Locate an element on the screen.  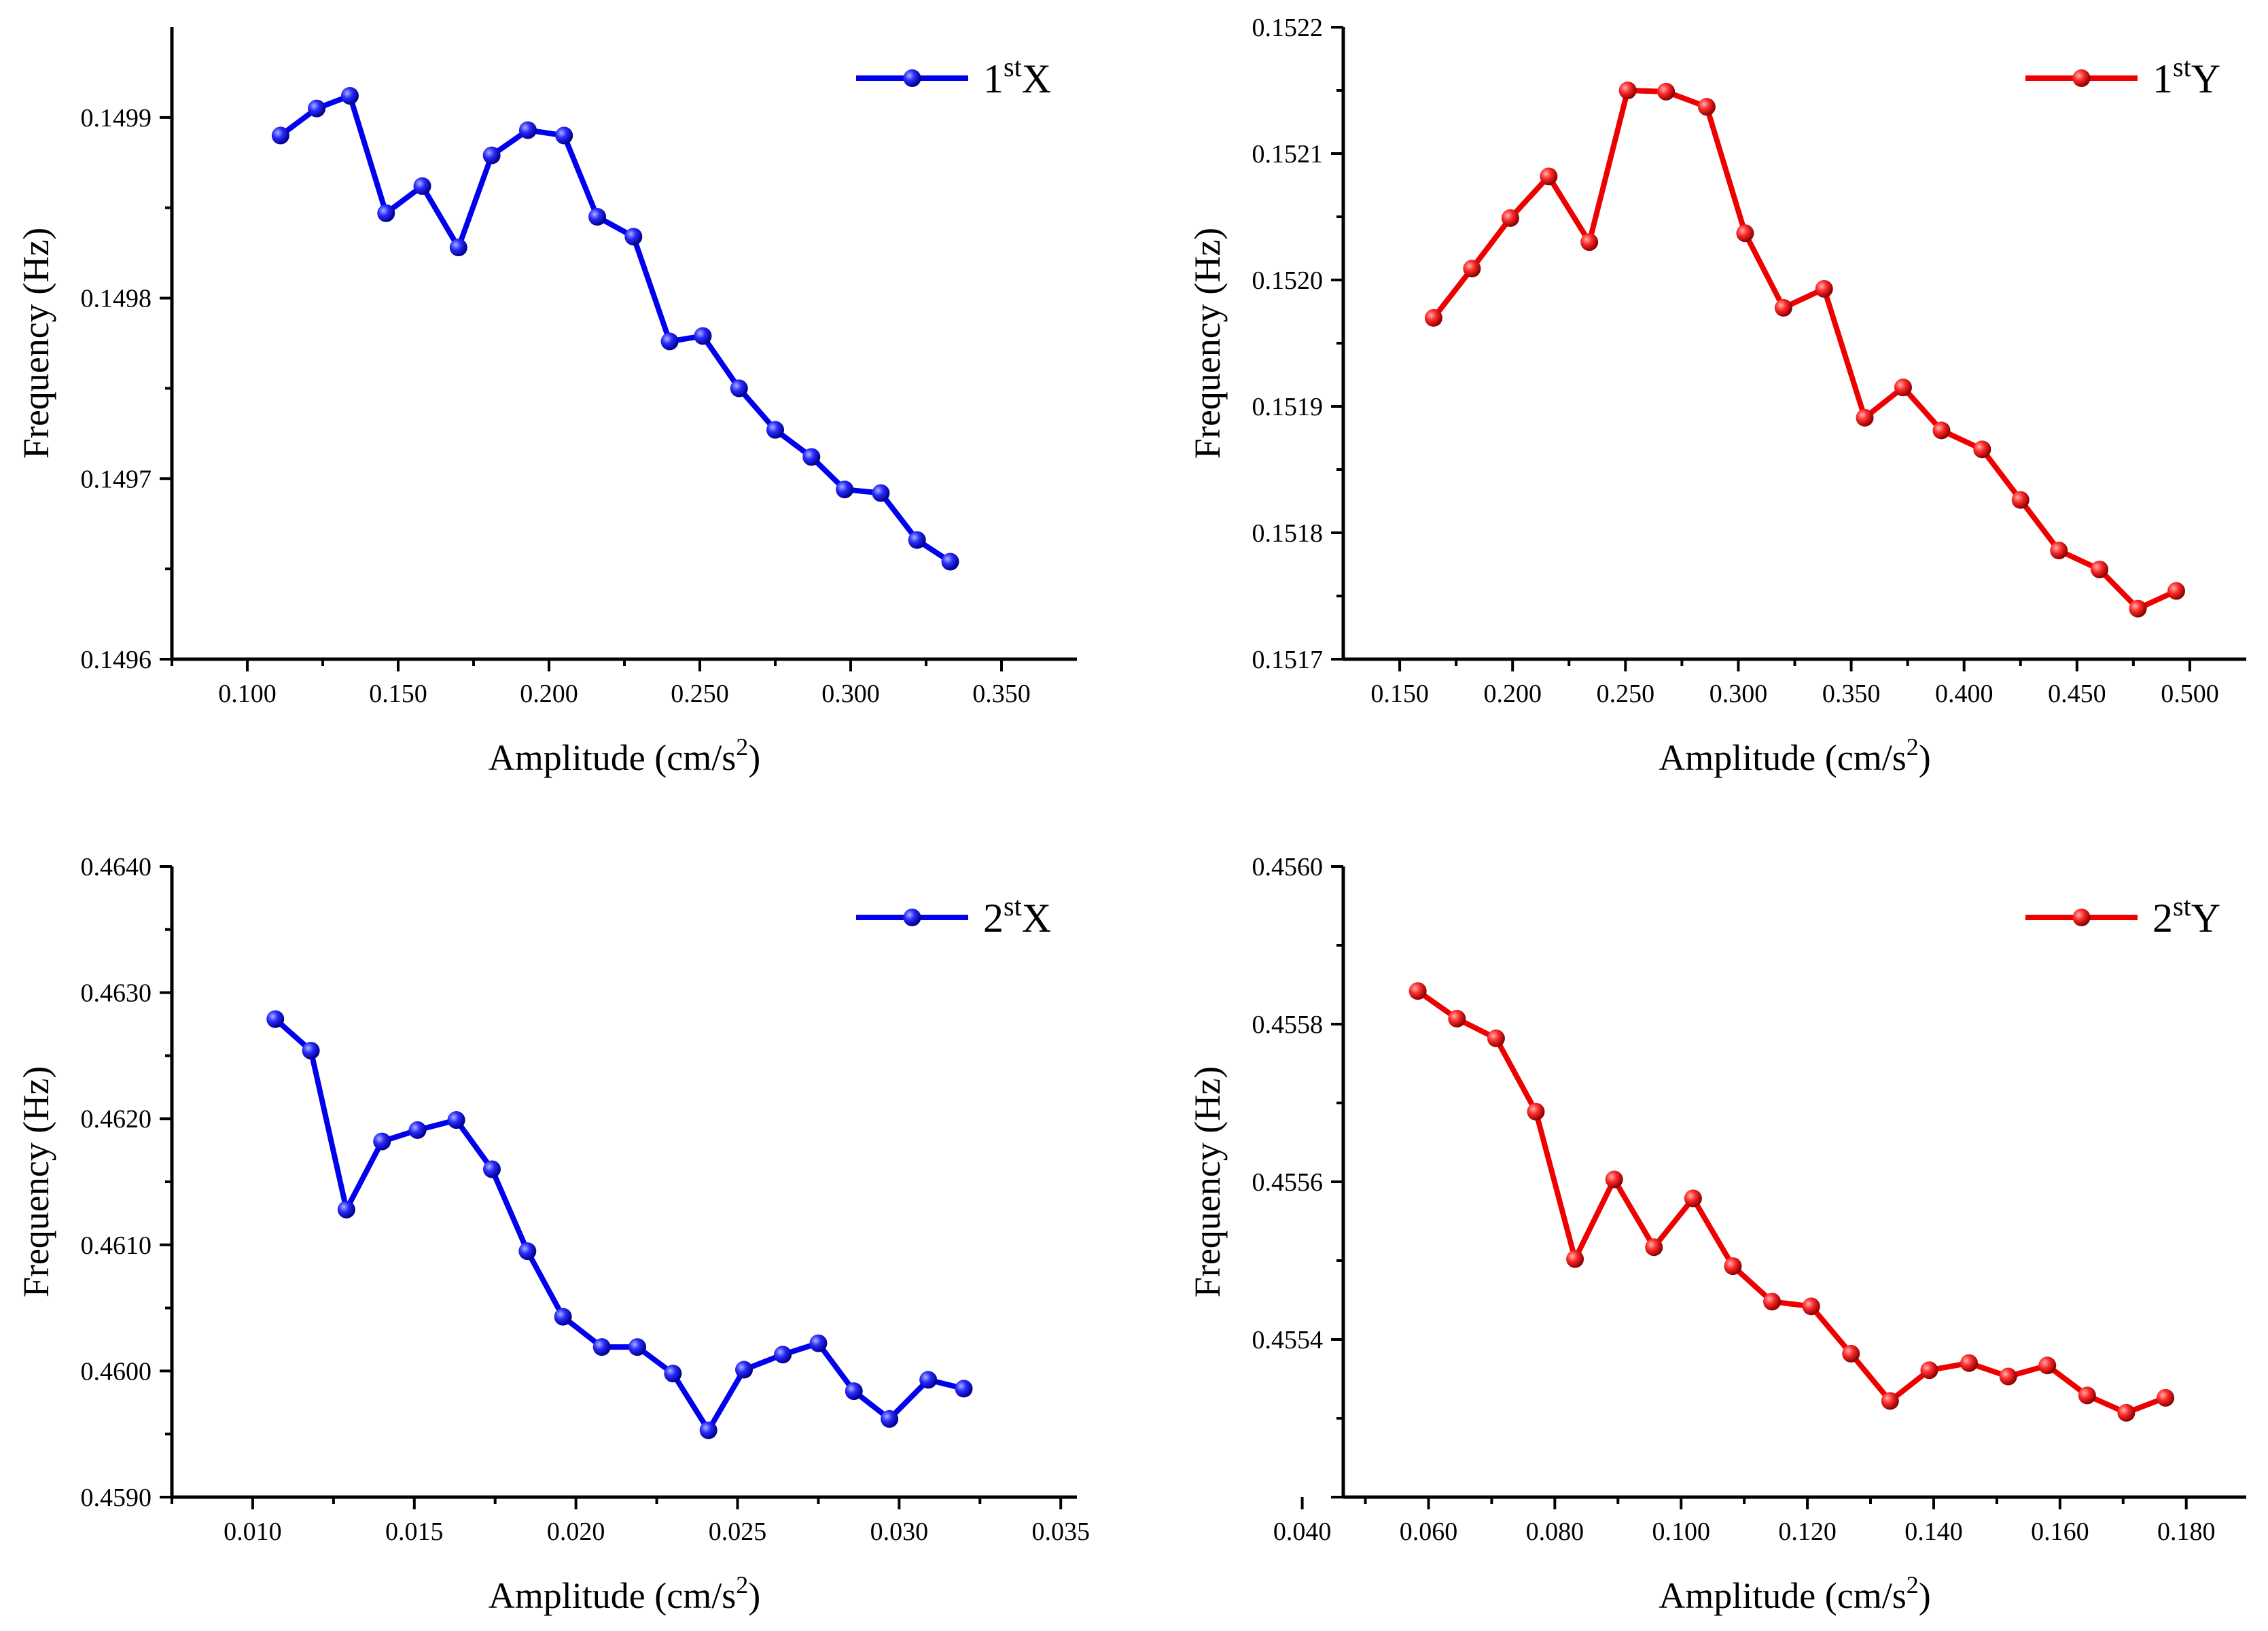
y-tick-label: 0.4590 is located at coordinates (116, 1498).